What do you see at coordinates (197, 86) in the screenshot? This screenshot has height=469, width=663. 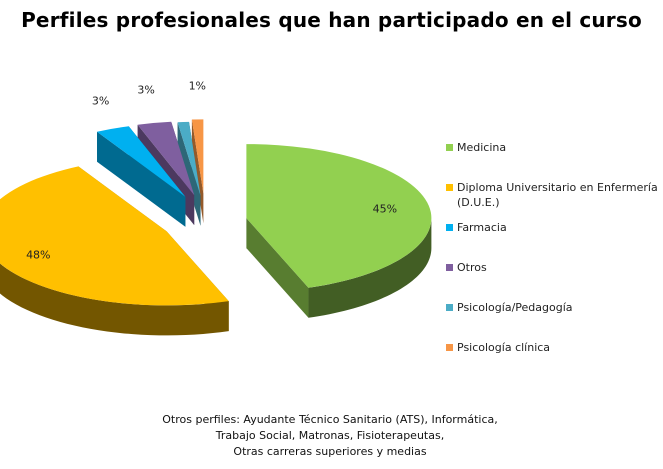 I see `data-label-6: 1%` at bounding box center [197, 86].